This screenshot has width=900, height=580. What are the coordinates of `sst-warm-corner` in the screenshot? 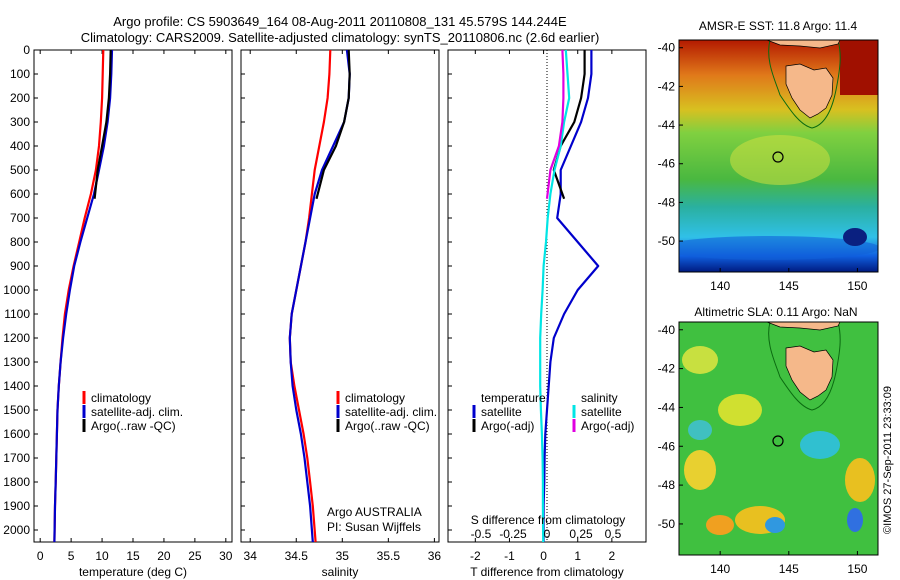 It's located at (859, 67).